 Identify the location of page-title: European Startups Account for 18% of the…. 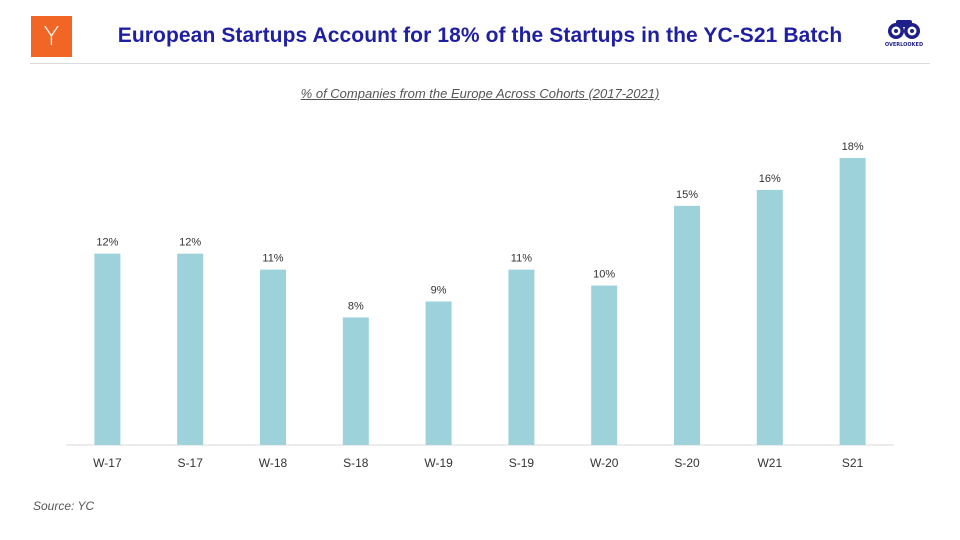
(480, 35).